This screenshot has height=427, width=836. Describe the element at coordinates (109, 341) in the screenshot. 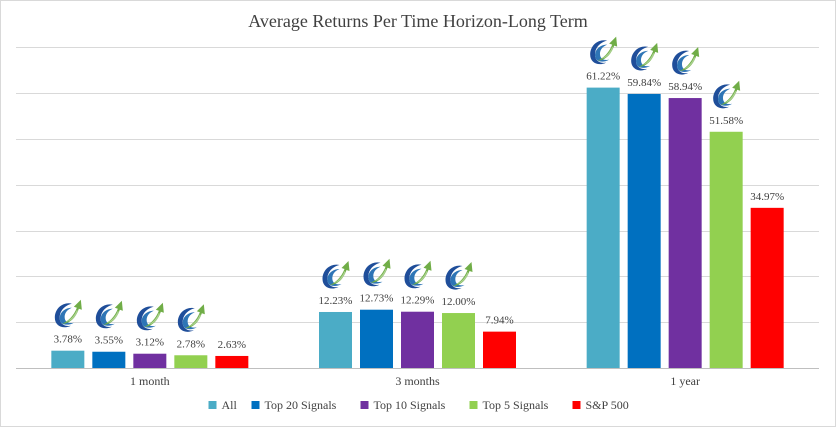

I see `data-label: 3.55%` at that location.